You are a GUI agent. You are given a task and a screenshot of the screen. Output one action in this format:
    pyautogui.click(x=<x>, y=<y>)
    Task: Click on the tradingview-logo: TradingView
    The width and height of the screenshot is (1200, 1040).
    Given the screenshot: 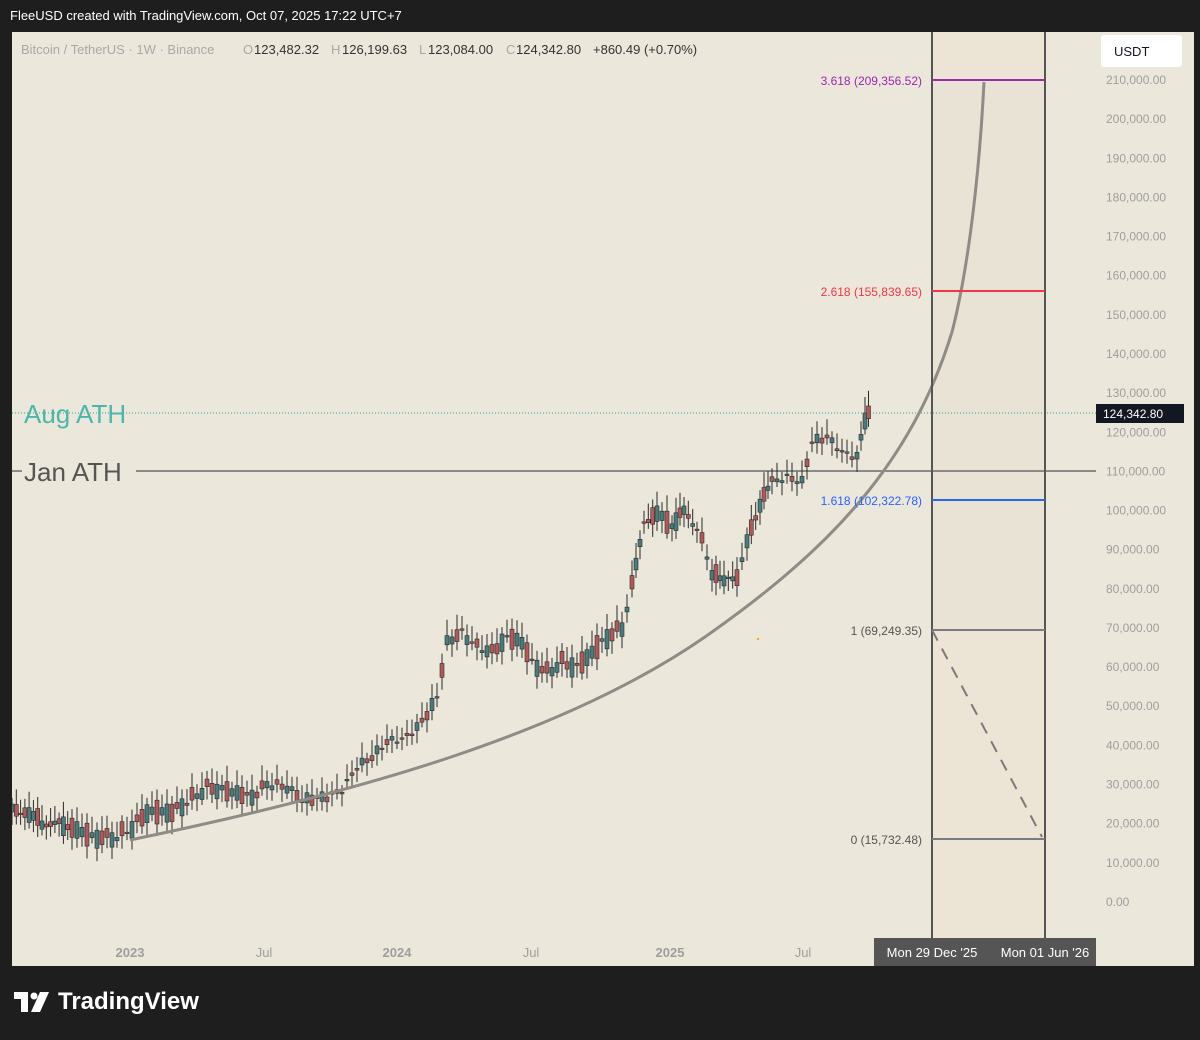 What is the action you would take?
    pyautogui.click(x=106, y=1002)
    